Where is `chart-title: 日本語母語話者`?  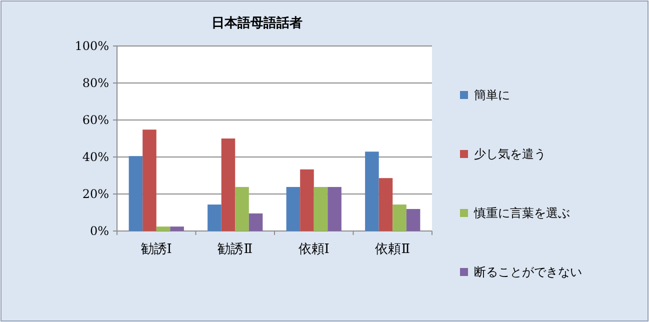 chart-title: 日本語母語話者 is located at coordinates (257, 23).